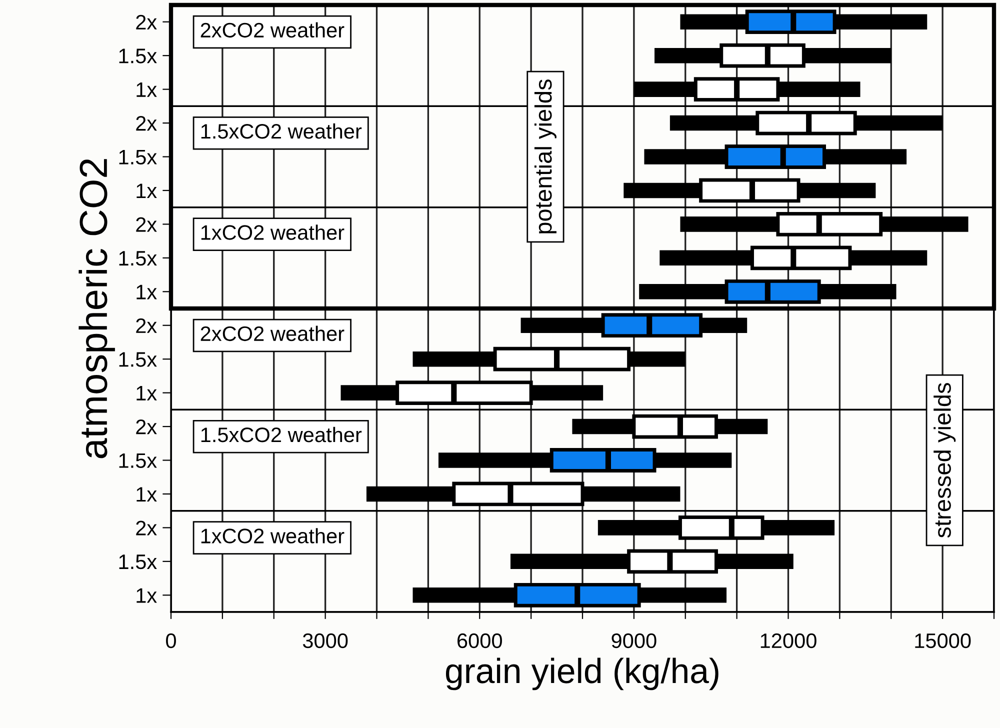 The image size is (1000, 728). Describe the element at coordinates (171, 640) in the screenshot. I see `x-tick-label: 0` at that location.